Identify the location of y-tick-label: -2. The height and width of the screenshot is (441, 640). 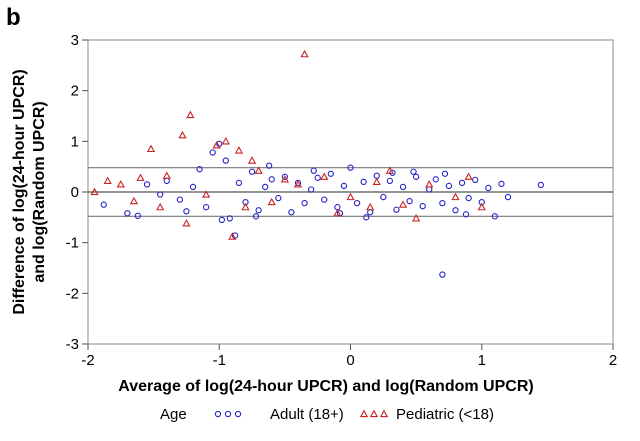
(72, 293).